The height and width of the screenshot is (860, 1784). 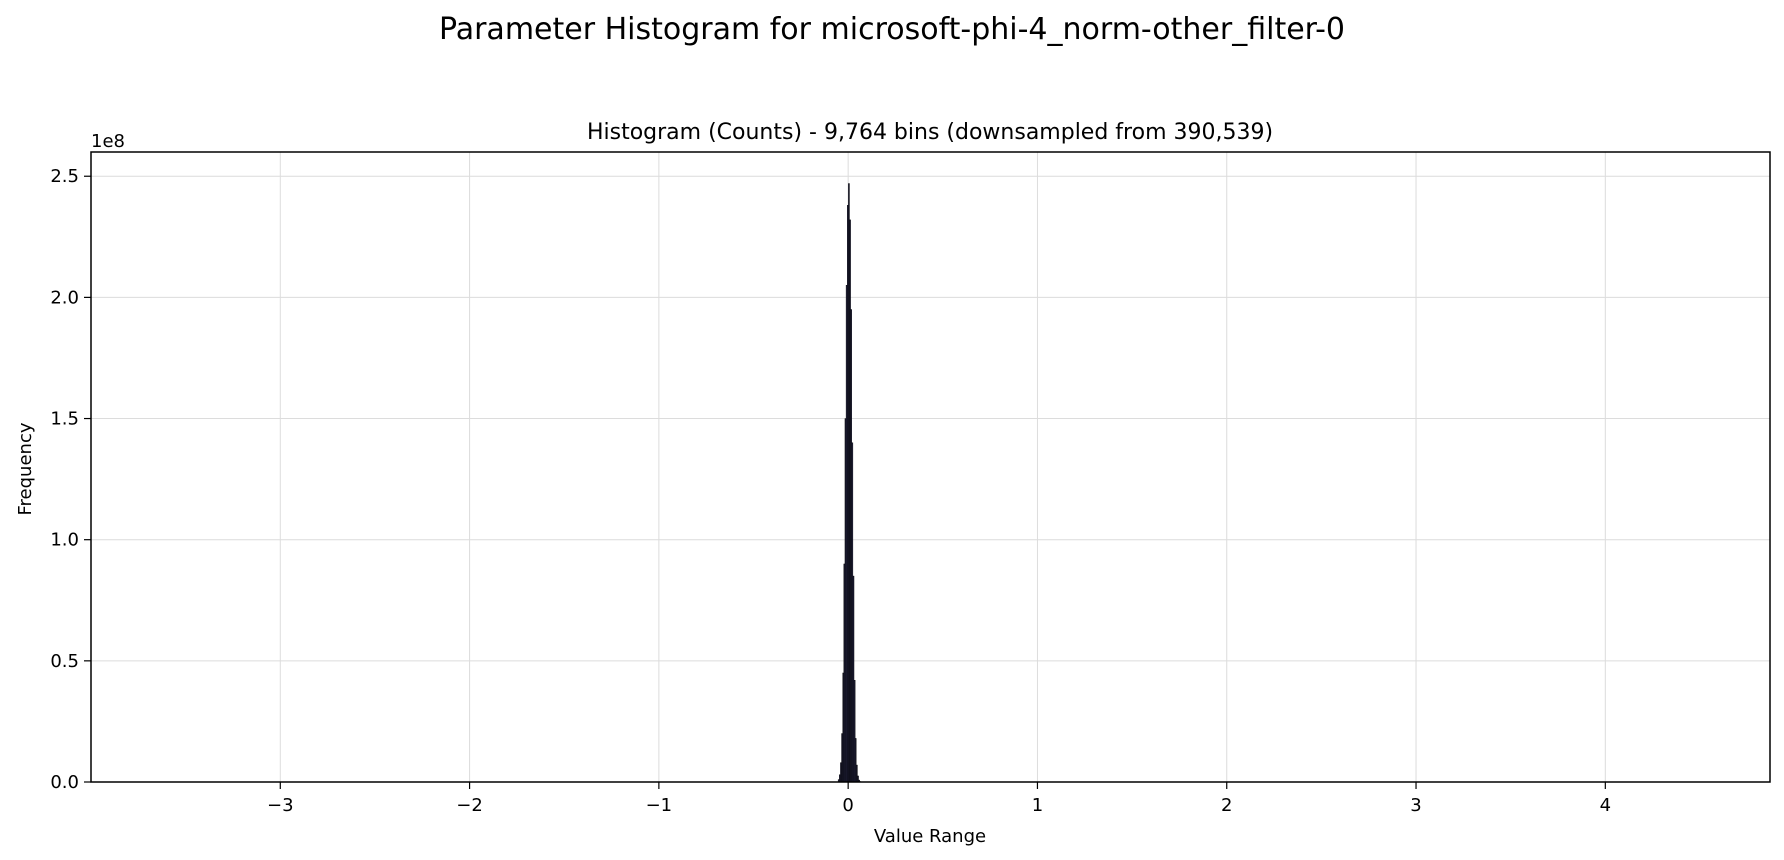 What do you see at coordinates (659, 805) in the screenshot?
I see `x-tick-label: −1` at bounding box center [659, 805].